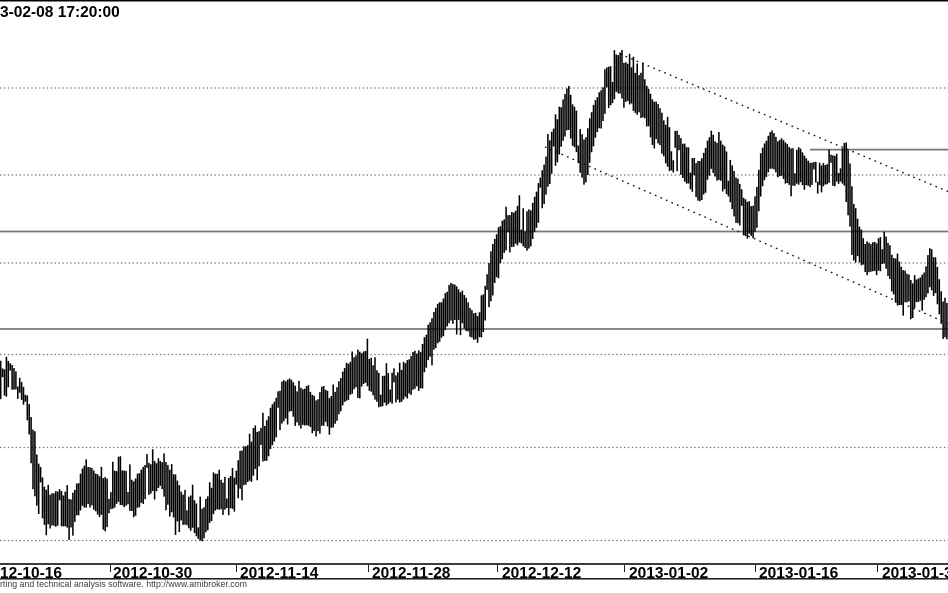 Image resolution: width=948 pixels, height=593 pixels. I want to click on svg-text: 2013-01-30, so click(915, 573).